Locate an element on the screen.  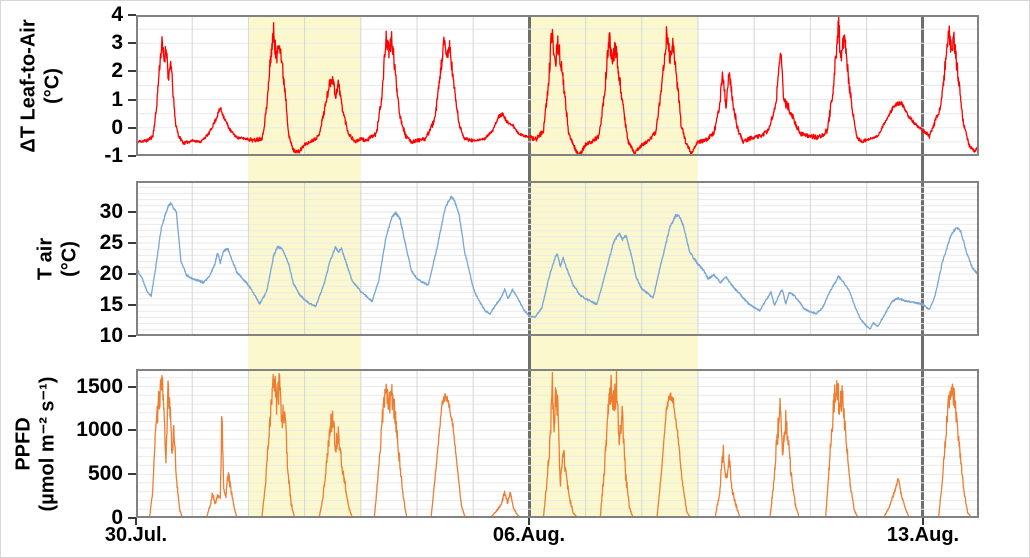
y-axis-title-t-air: T air (°C) is located at coordinates (58, 259).